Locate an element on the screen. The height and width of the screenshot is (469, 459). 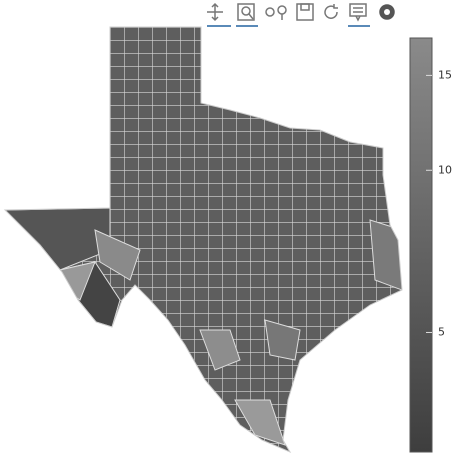
tick-label: 15 is located at coordinates (445, 74).